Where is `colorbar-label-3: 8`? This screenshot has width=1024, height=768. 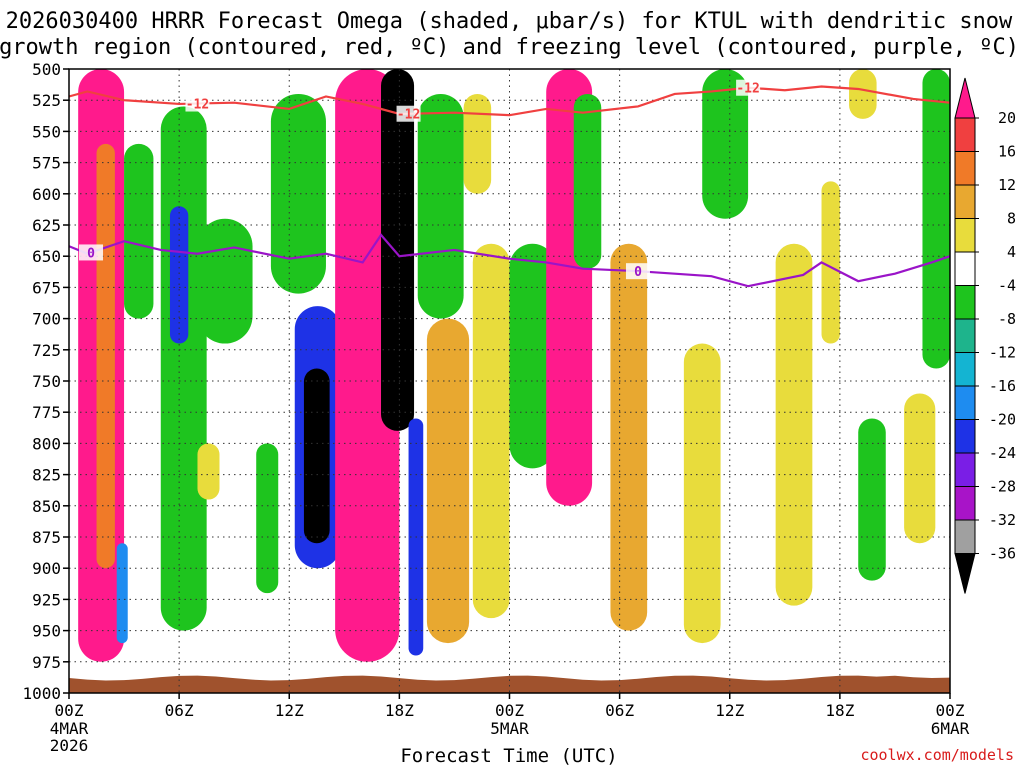
colorbar-label-3: 8 is located at coordinates (1011, 219).